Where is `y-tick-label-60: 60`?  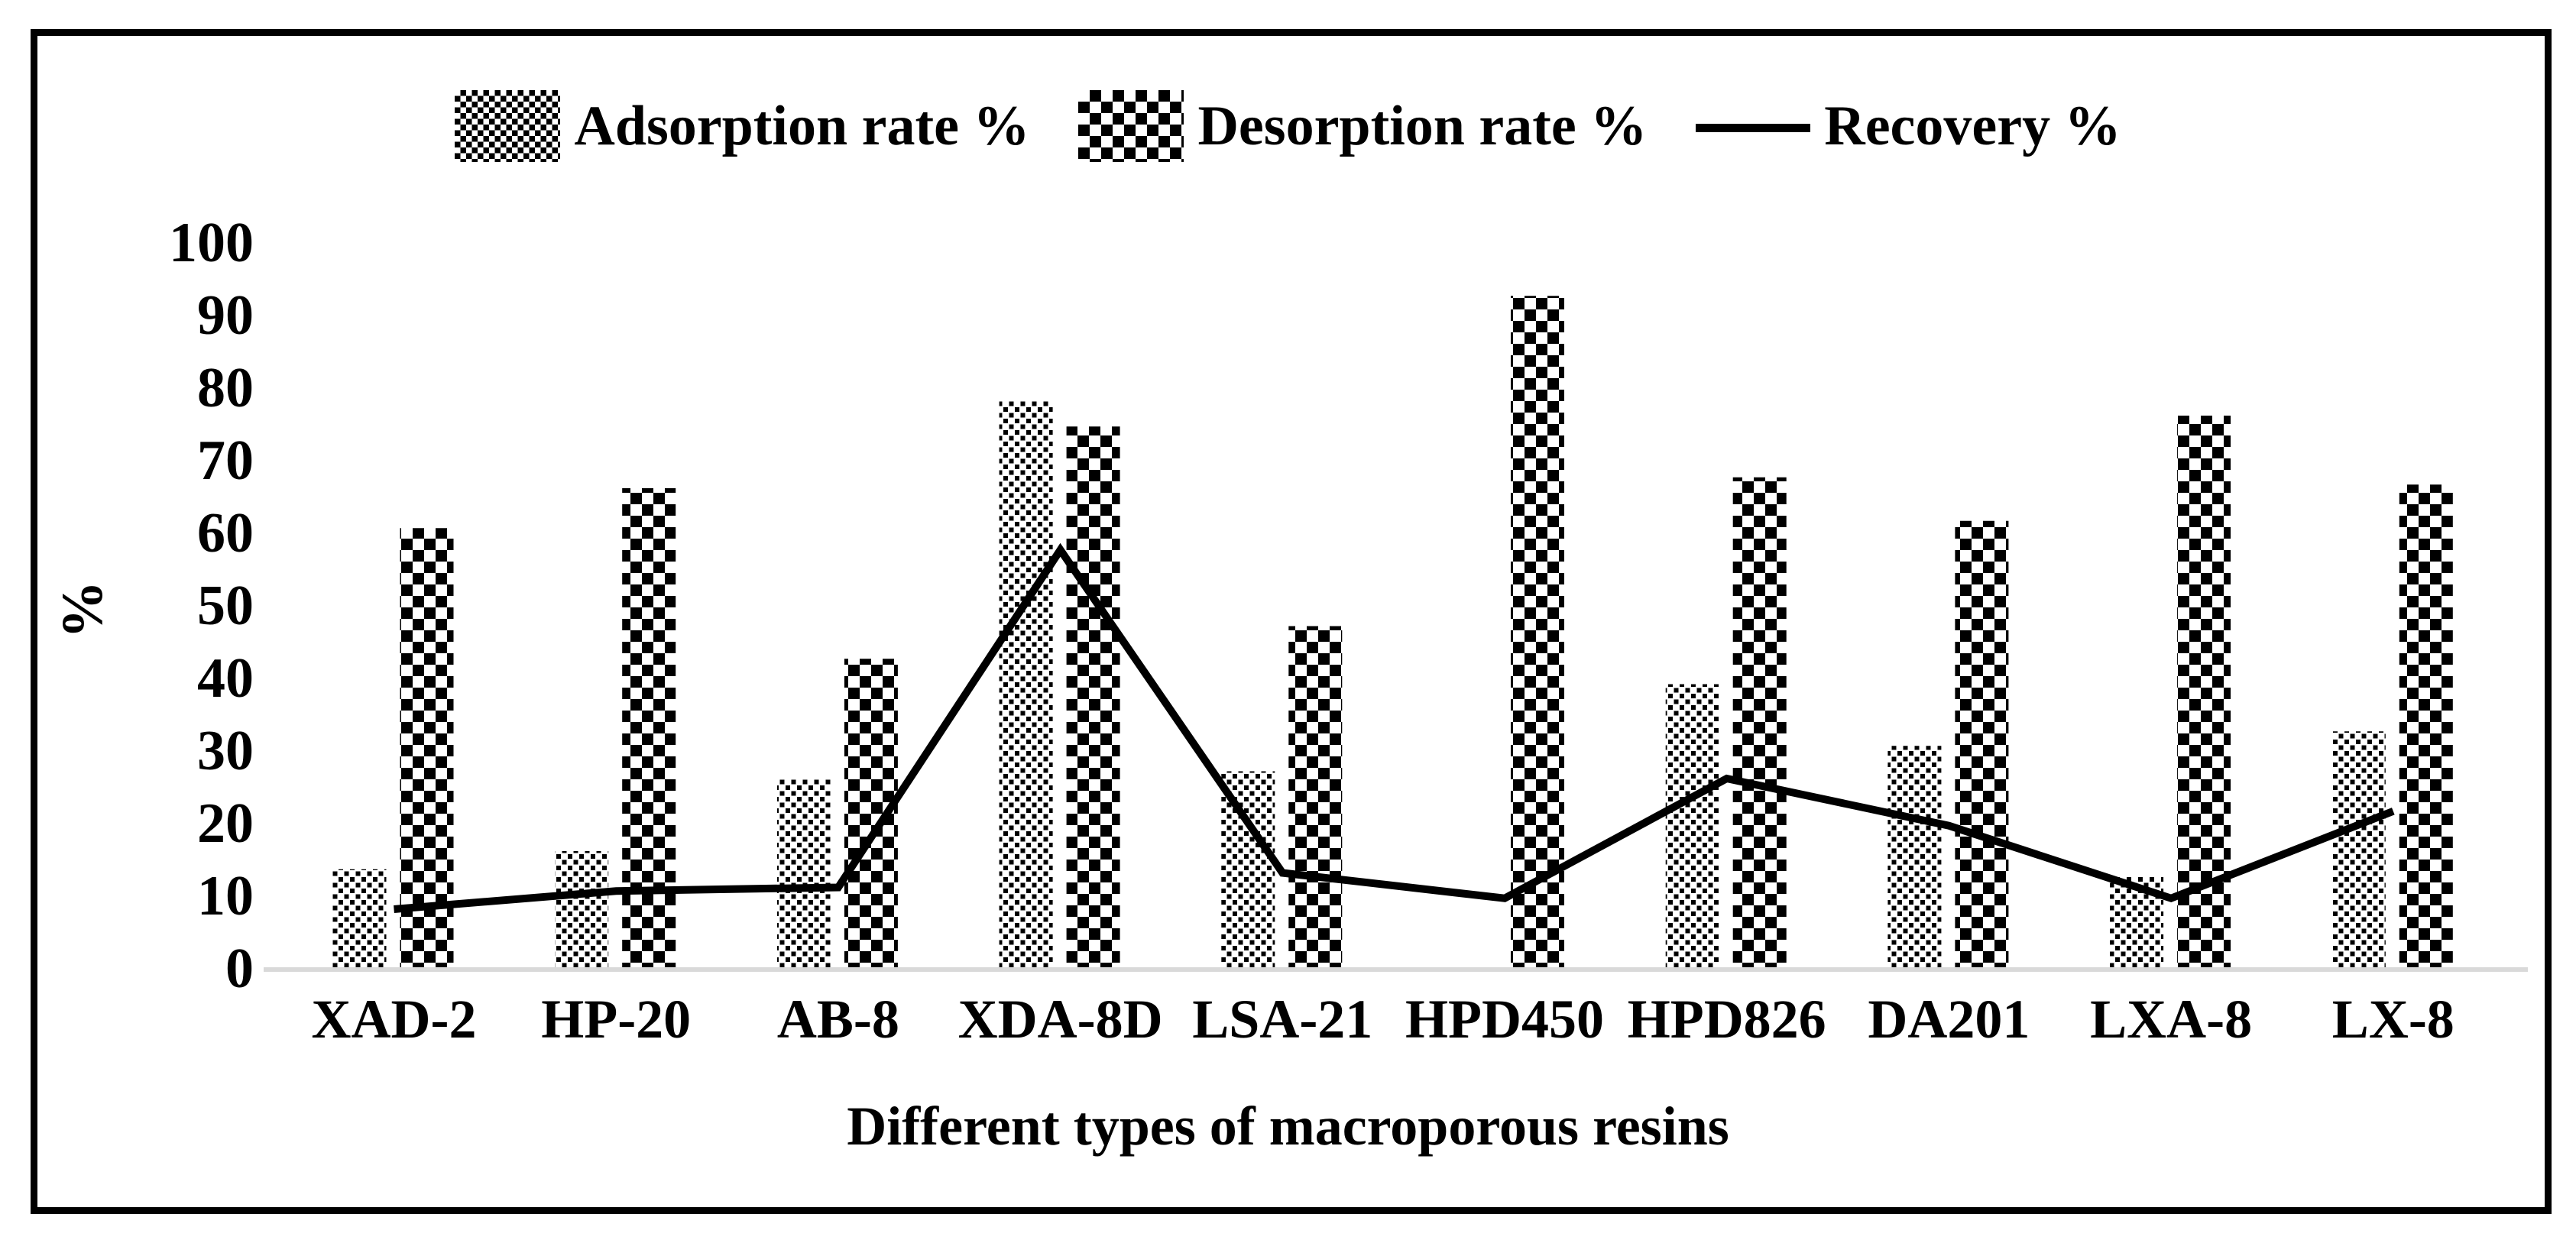
y-tick-label-60: 60 is located at coordinates (225, 533).